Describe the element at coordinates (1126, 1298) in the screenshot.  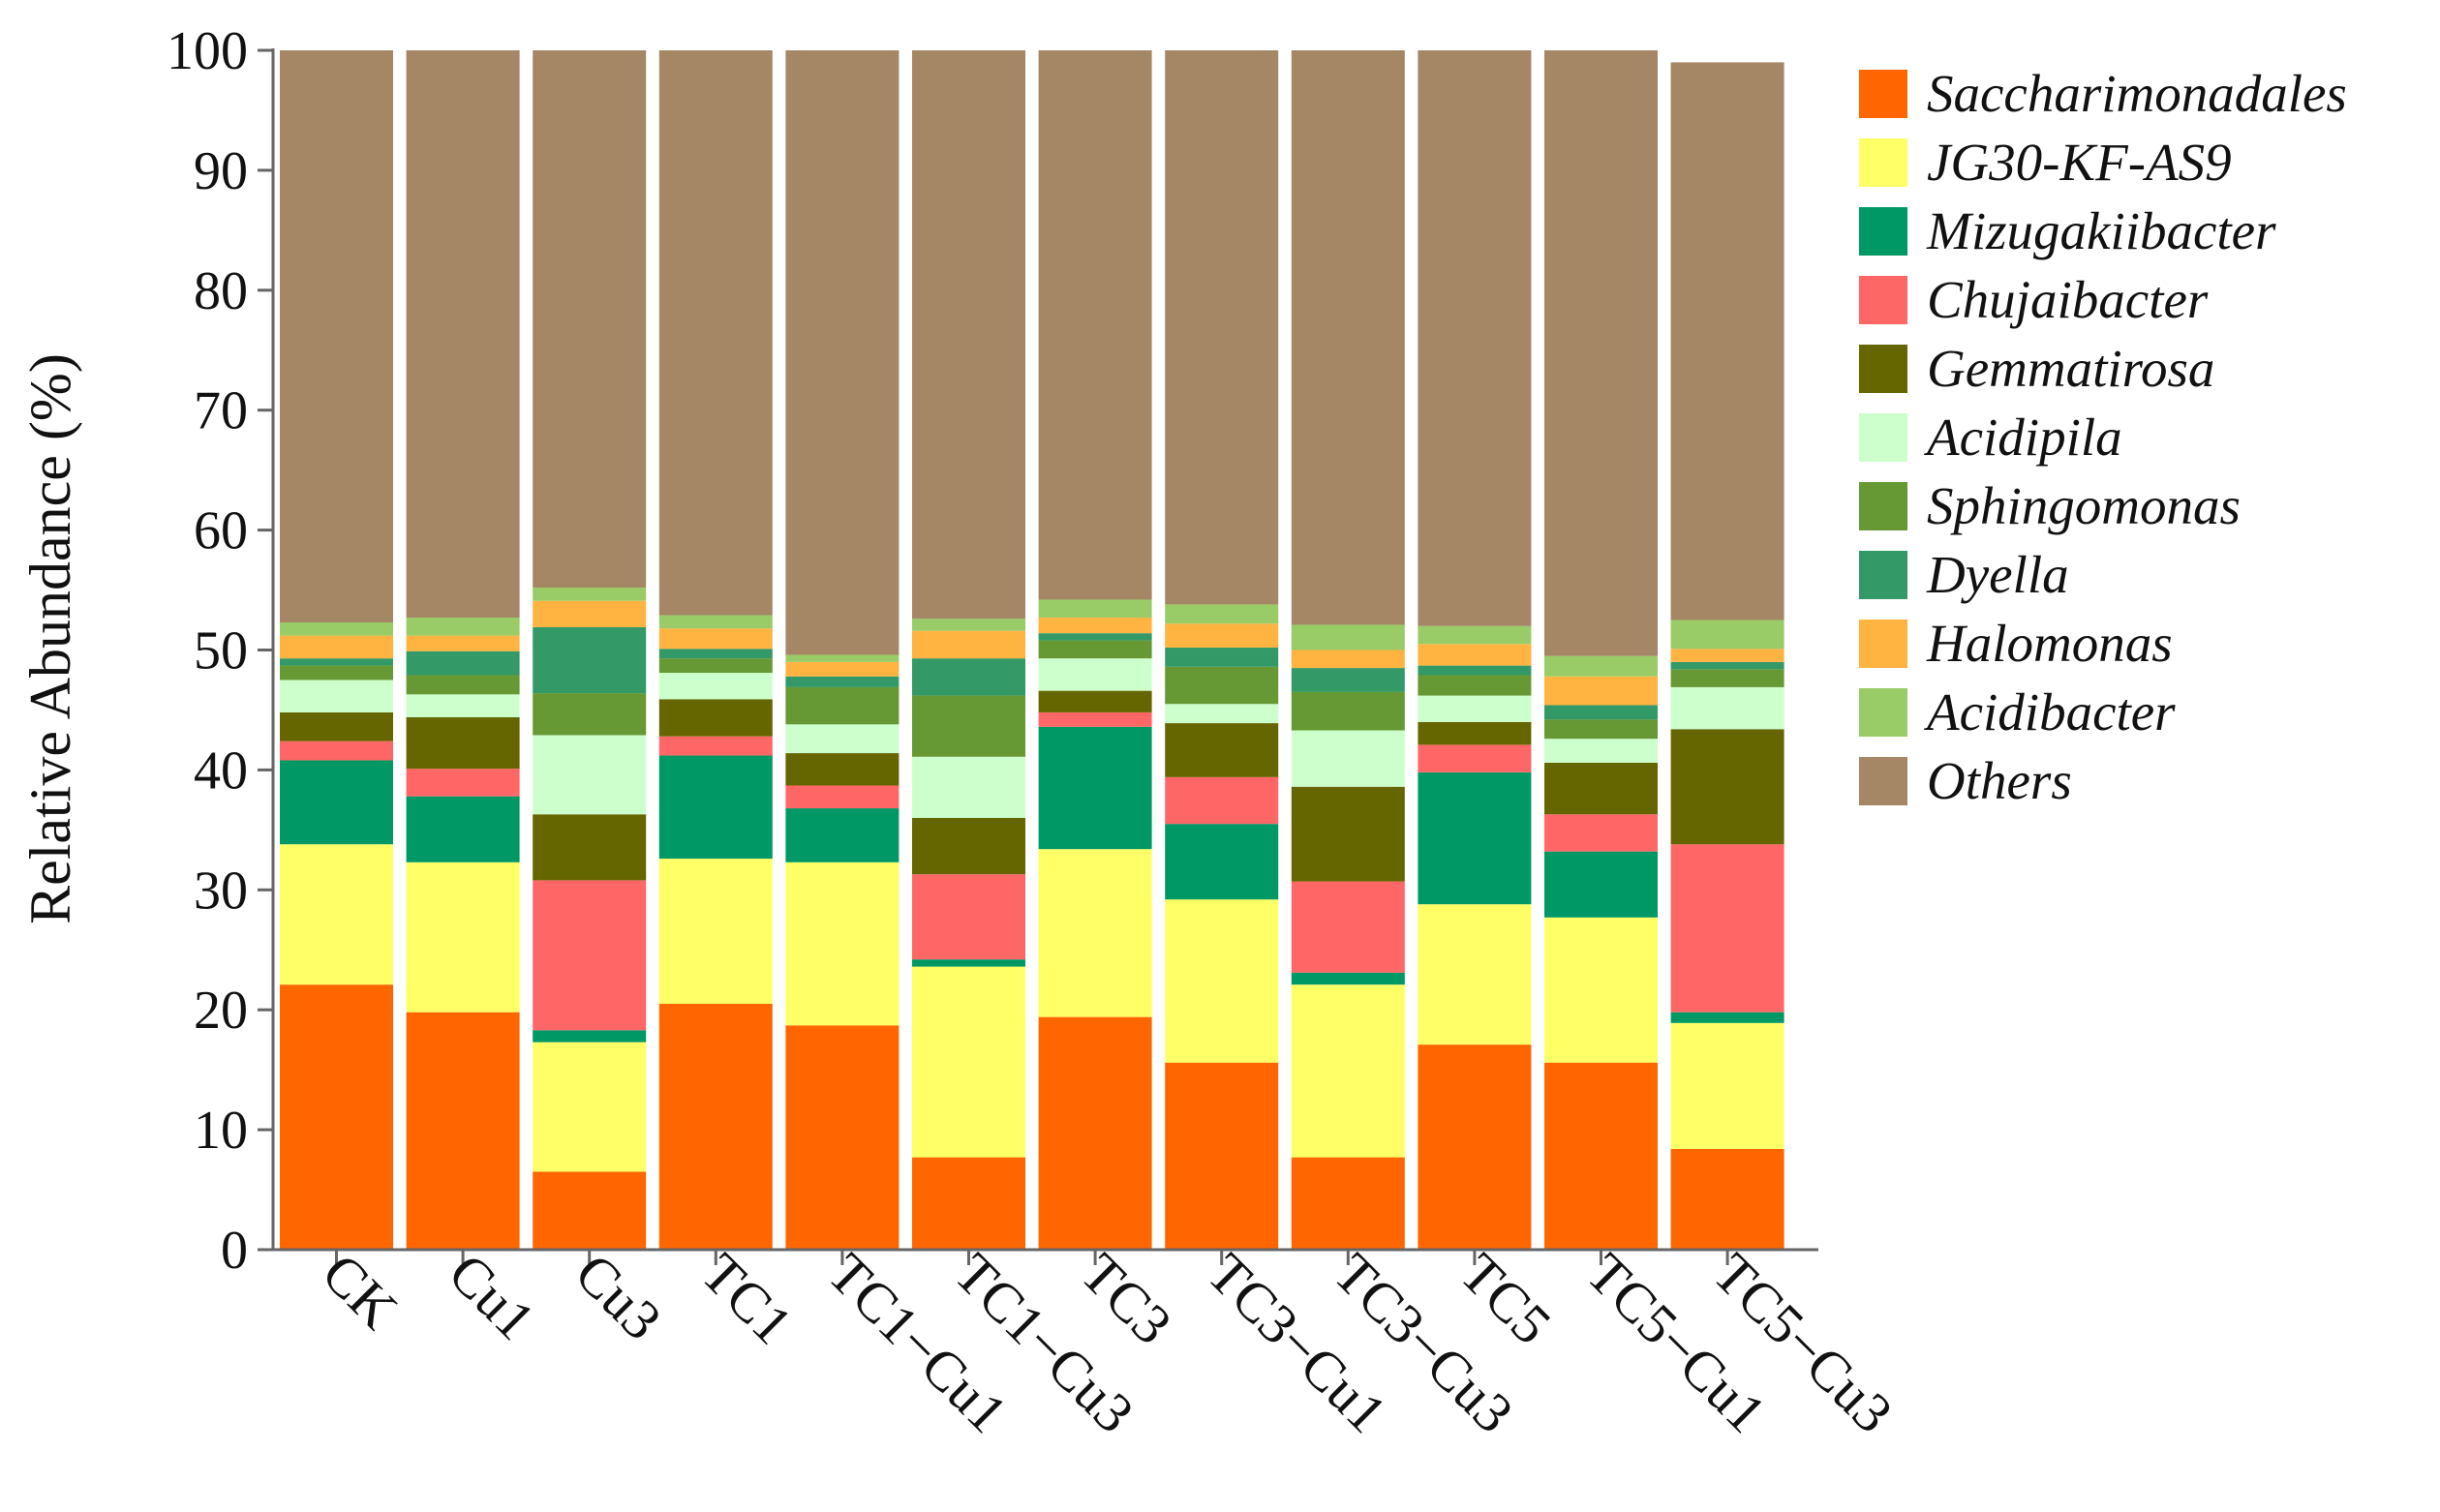
I see `x-tick-label-6: TC3` at that location.